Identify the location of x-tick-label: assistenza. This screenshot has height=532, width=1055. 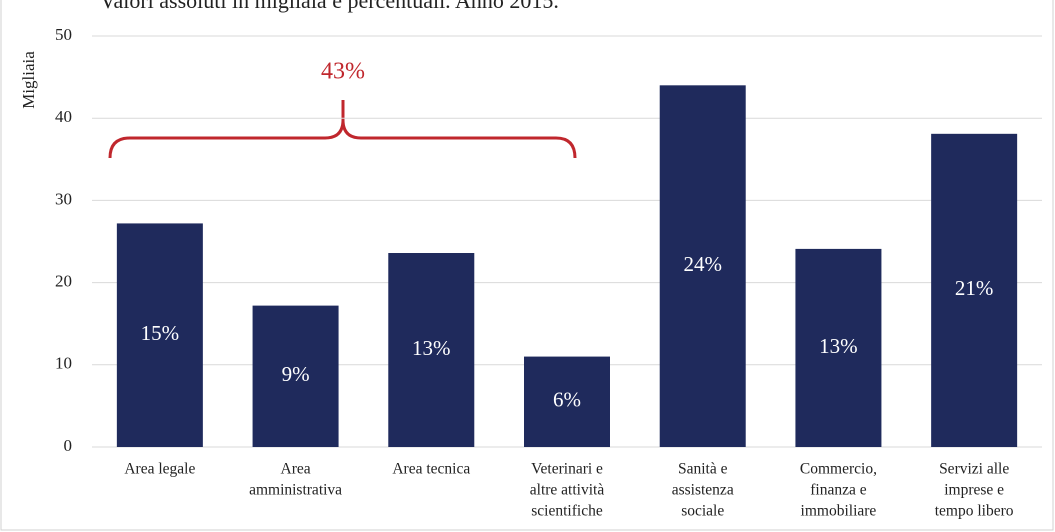
(703, 490).